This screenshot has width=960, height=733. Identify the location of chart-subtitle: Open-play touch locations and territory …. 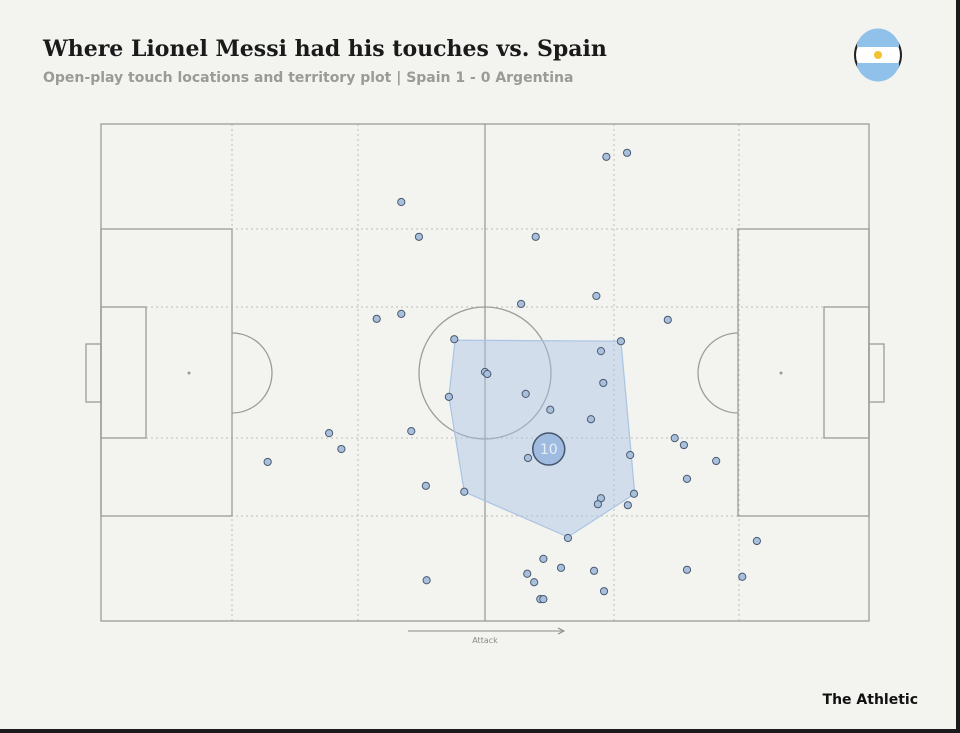
(308, 78).